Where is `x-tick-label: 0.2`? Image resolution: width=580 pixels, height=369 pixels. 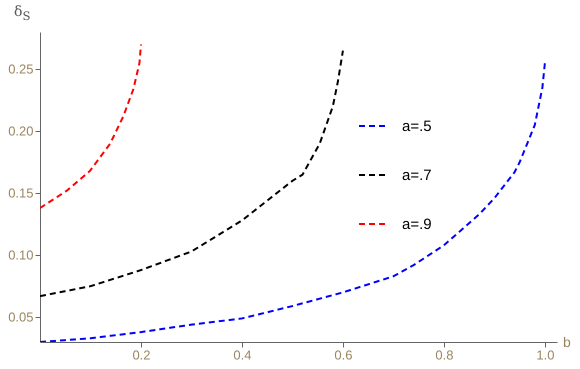 x-tick-label: 0.2 is located at coordinates (141, 355).